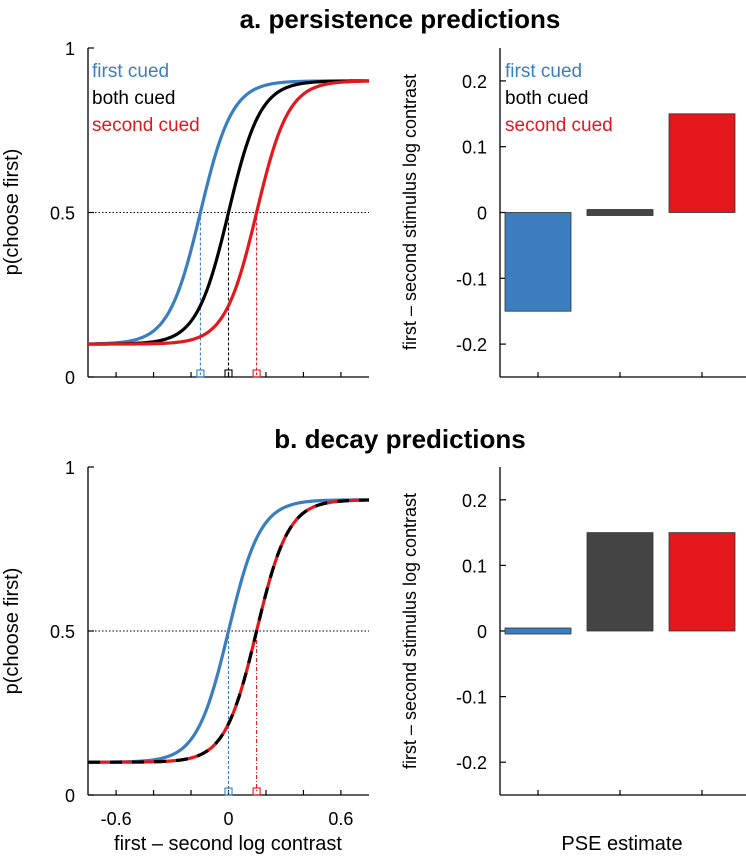 The image size is (746, 858). I want to click on panel-a-bars-ytick-label: 0, so click(482, 214).